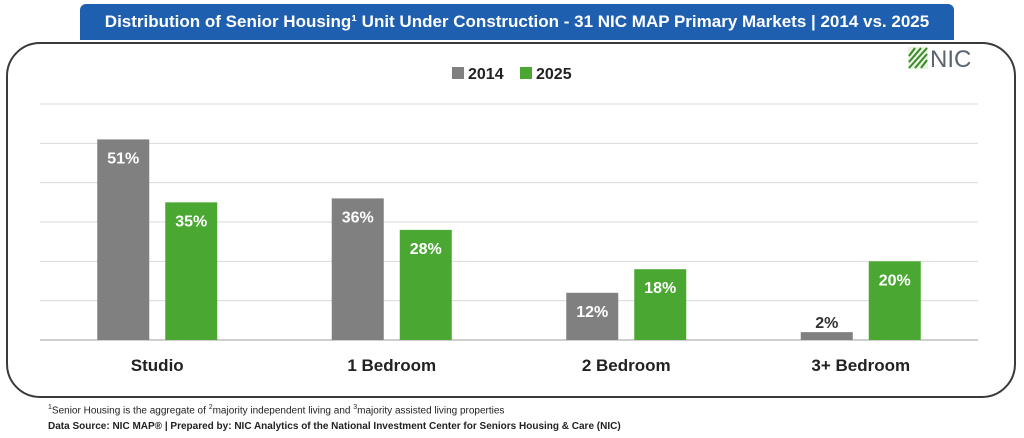 The height and width of the screenshot is (438, 1024). I want to click on footnote-text-1: Senior Housing is the aggregate of, so click(130, 411).